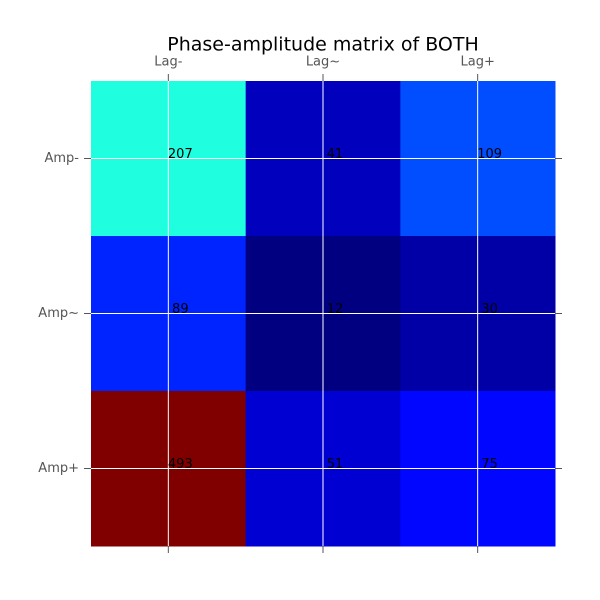  What do you see at coordinates (489, 464) in the screenshot?
I see `value-label: 75` at bounding box center [489, 464].